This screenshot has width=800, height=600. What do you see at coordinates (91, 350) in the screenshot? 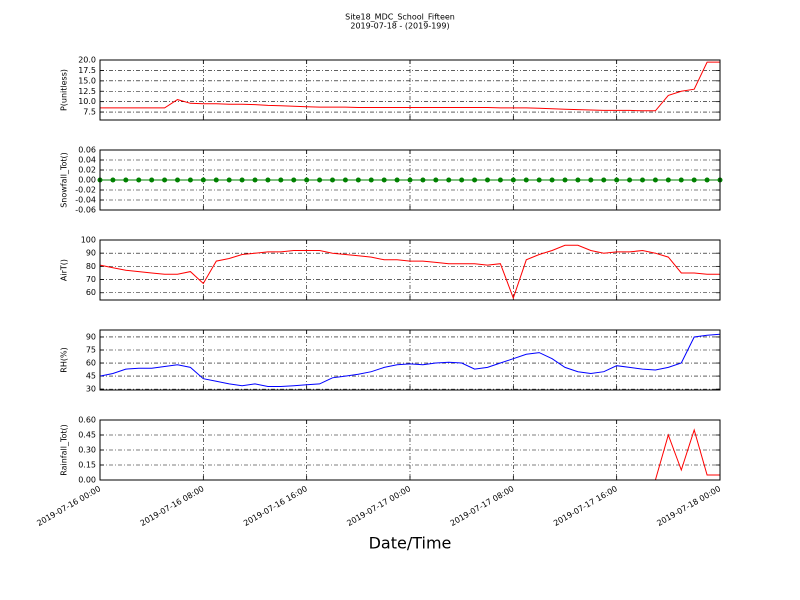
I see `y-tick-label: 75` at bounding box center [91, 350].